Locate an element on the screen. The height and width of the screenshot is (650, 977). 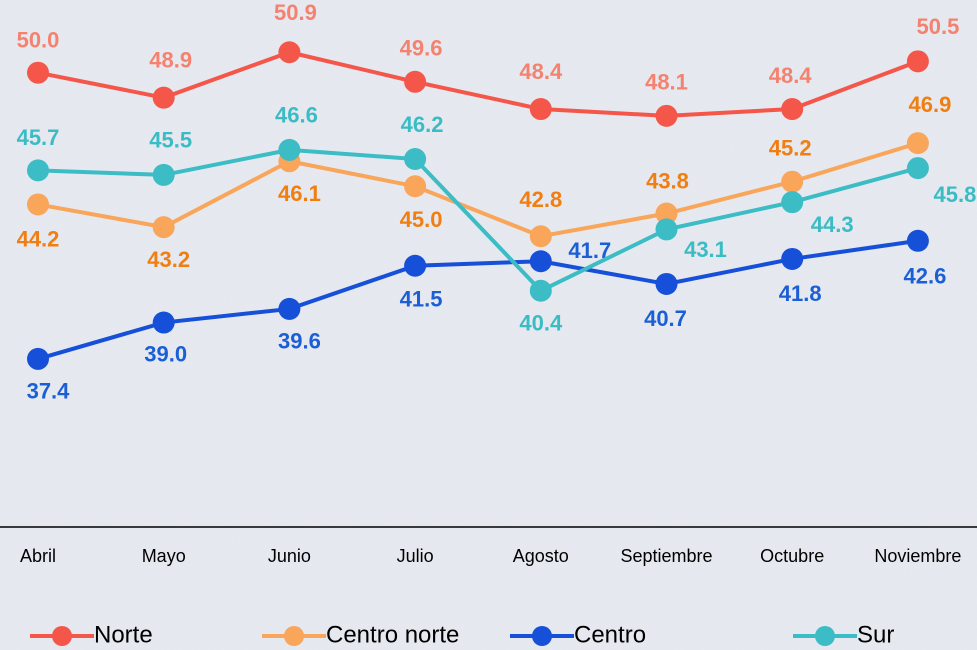
x-tick-label: Septiembre is located at coordinates (666, 556).